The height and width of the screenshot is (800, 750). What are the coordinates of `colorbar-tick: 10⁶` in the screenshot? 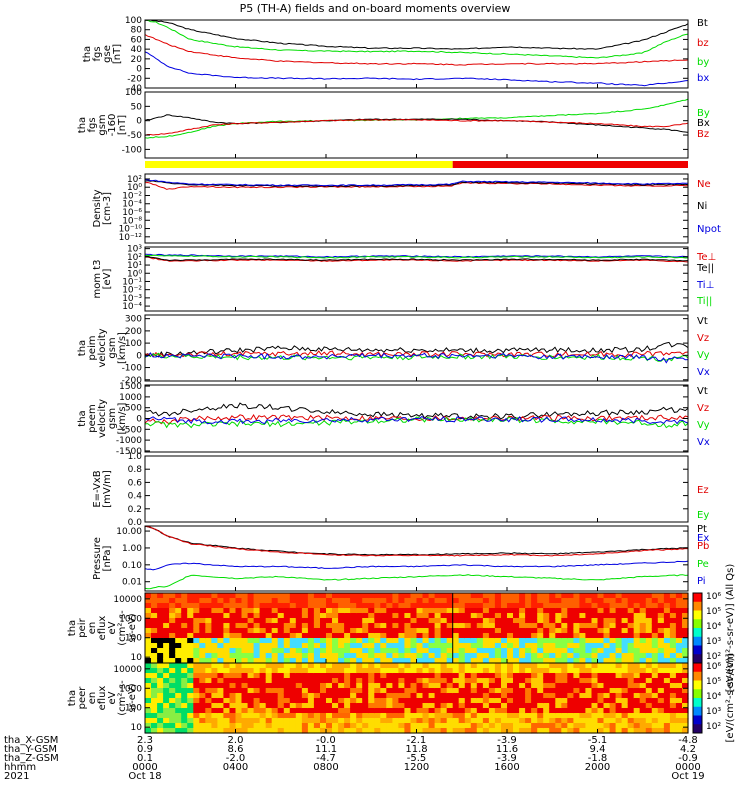 It's located at (713, 667).